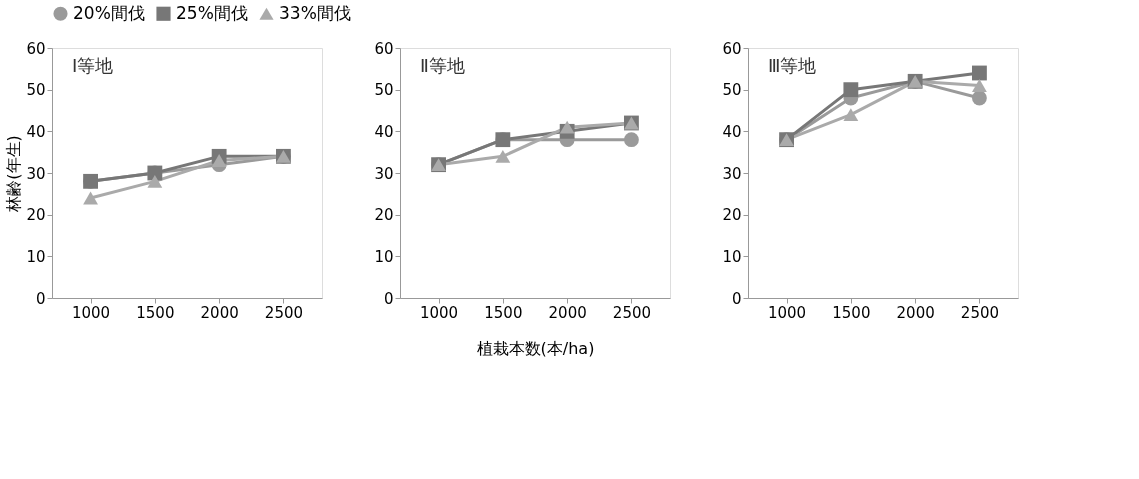 The image size is (1139, 479). Describe the element at coordinates (93, 65) in the screenshot. I see `annotation: Ⅰ等地` at that location.